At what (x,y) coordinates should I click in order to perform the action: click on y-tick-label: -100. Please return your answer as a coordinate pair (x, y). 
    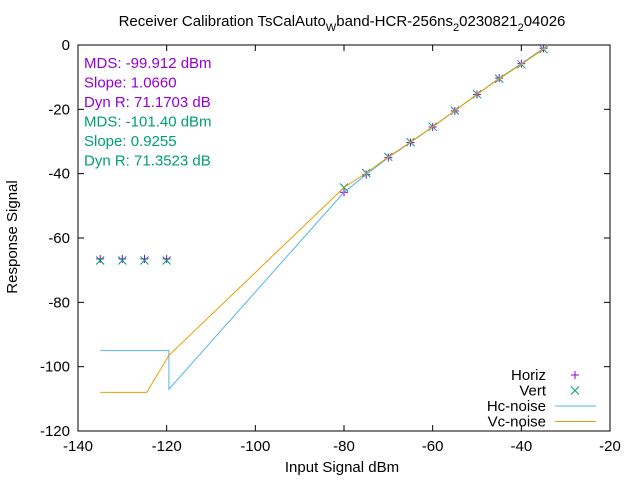
    Looking at the image, I should click on (55, 367).